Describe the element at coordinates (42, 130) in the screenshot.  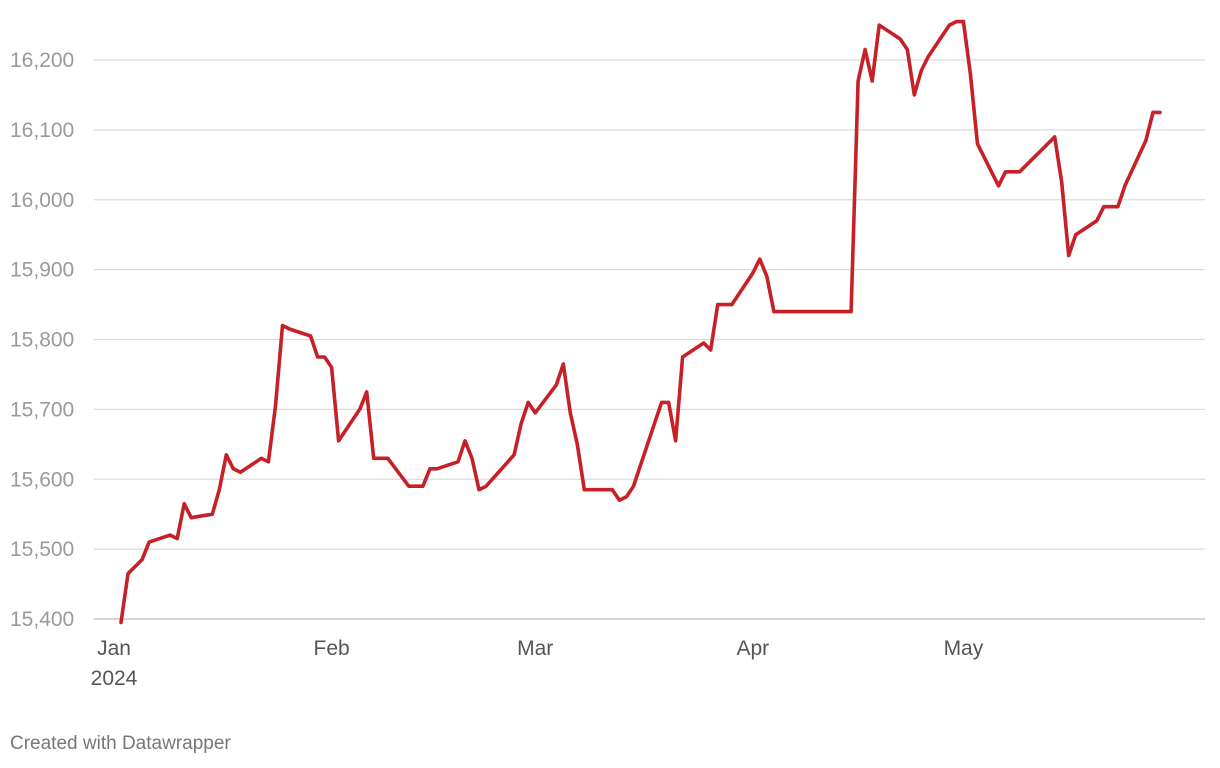
I see `y-tick-label: 16,100` at that location.